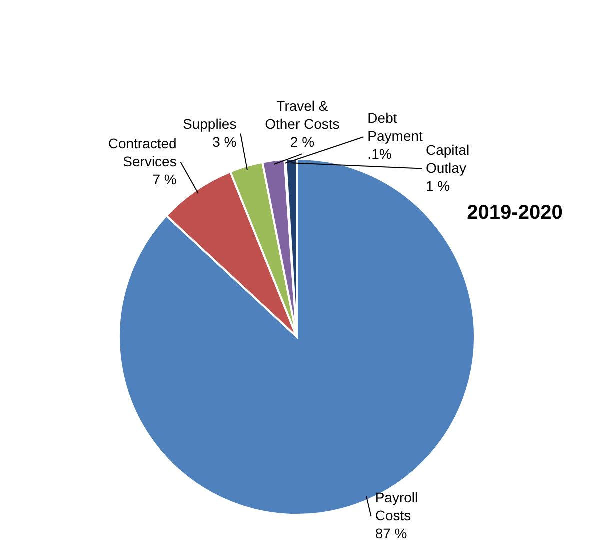  I want to click on slice-label: Supplies, so click(209, 124).